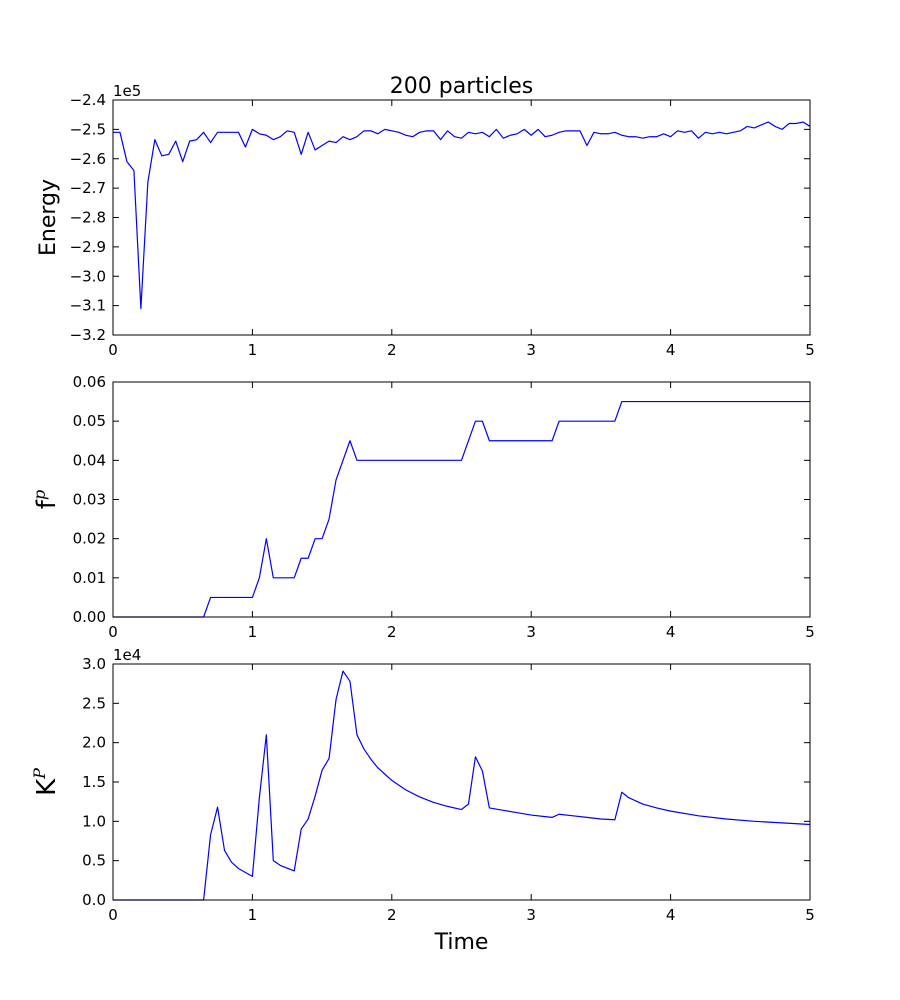 Image resolution: width=900 pixels, height=1000 pixels. I want to click on y-tick-label: −3.1, so click(88, 306).